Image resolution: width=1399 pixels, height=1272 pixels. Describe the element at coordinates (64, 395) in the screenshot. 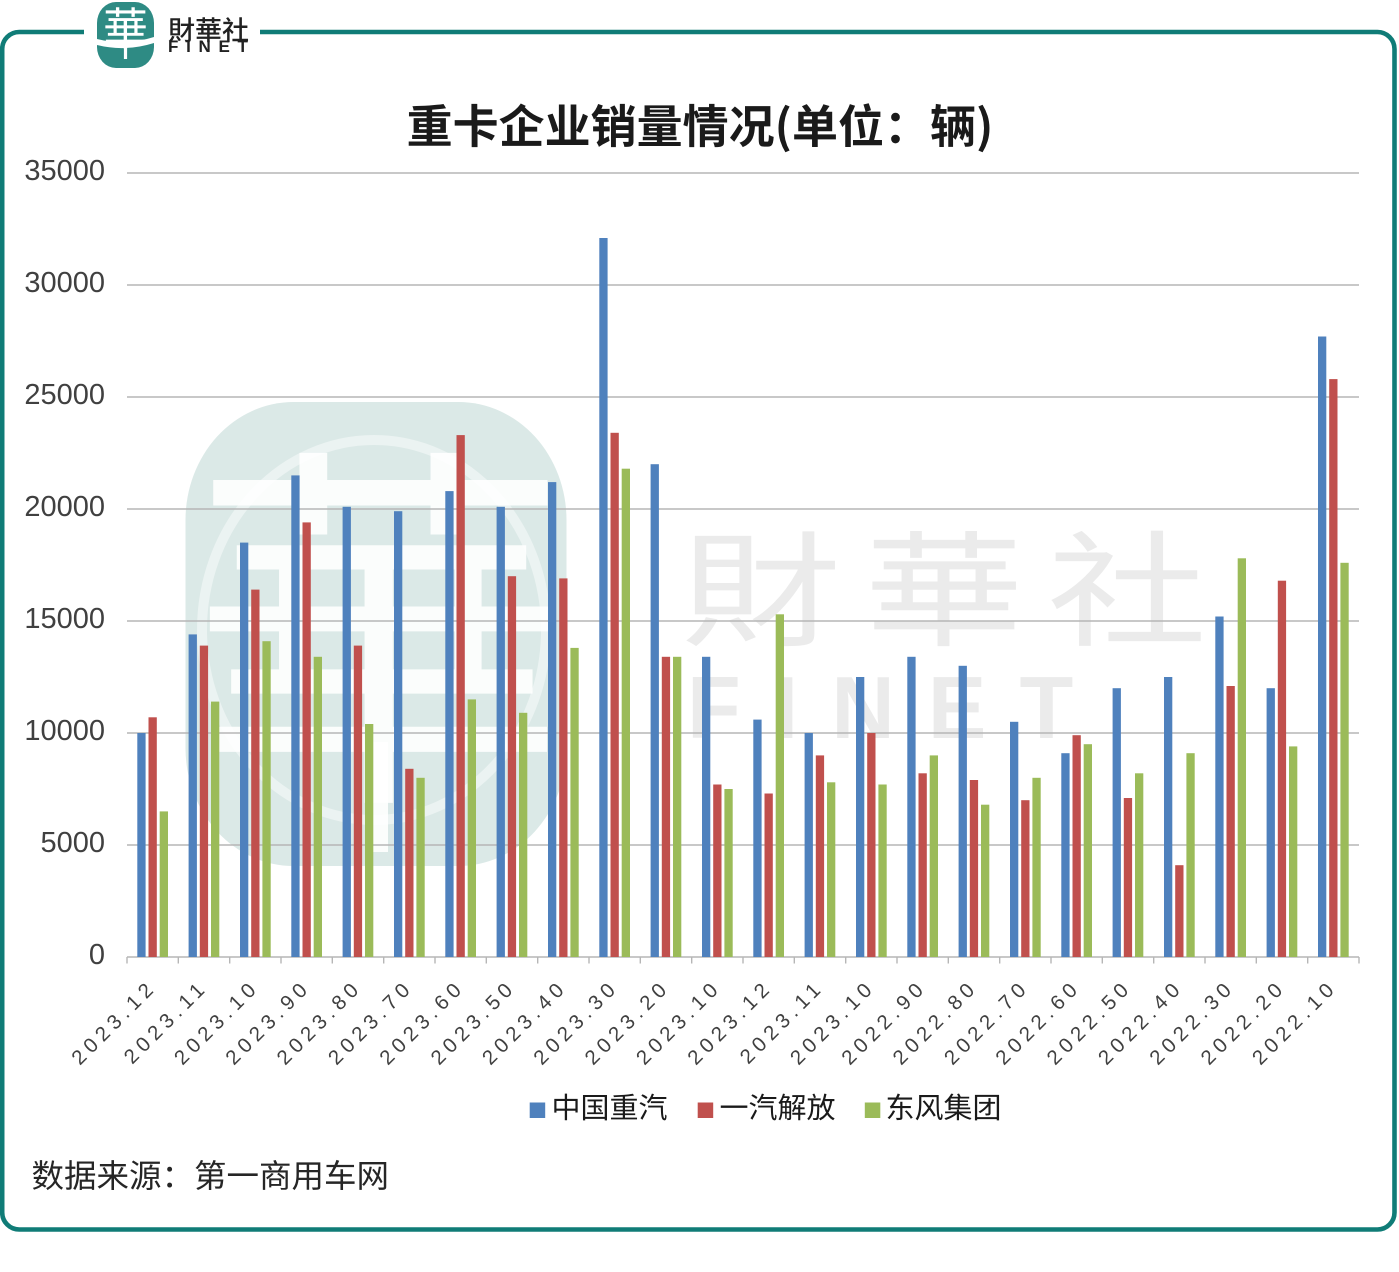

I see `svg-text: 25000` at that location.